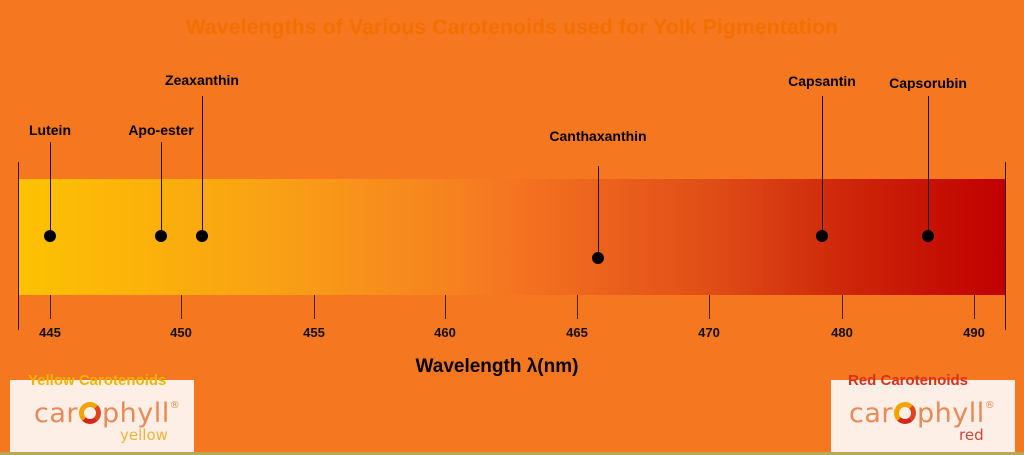  I want to click on carotenoid-label: Capsorubin, so click(928, 83).